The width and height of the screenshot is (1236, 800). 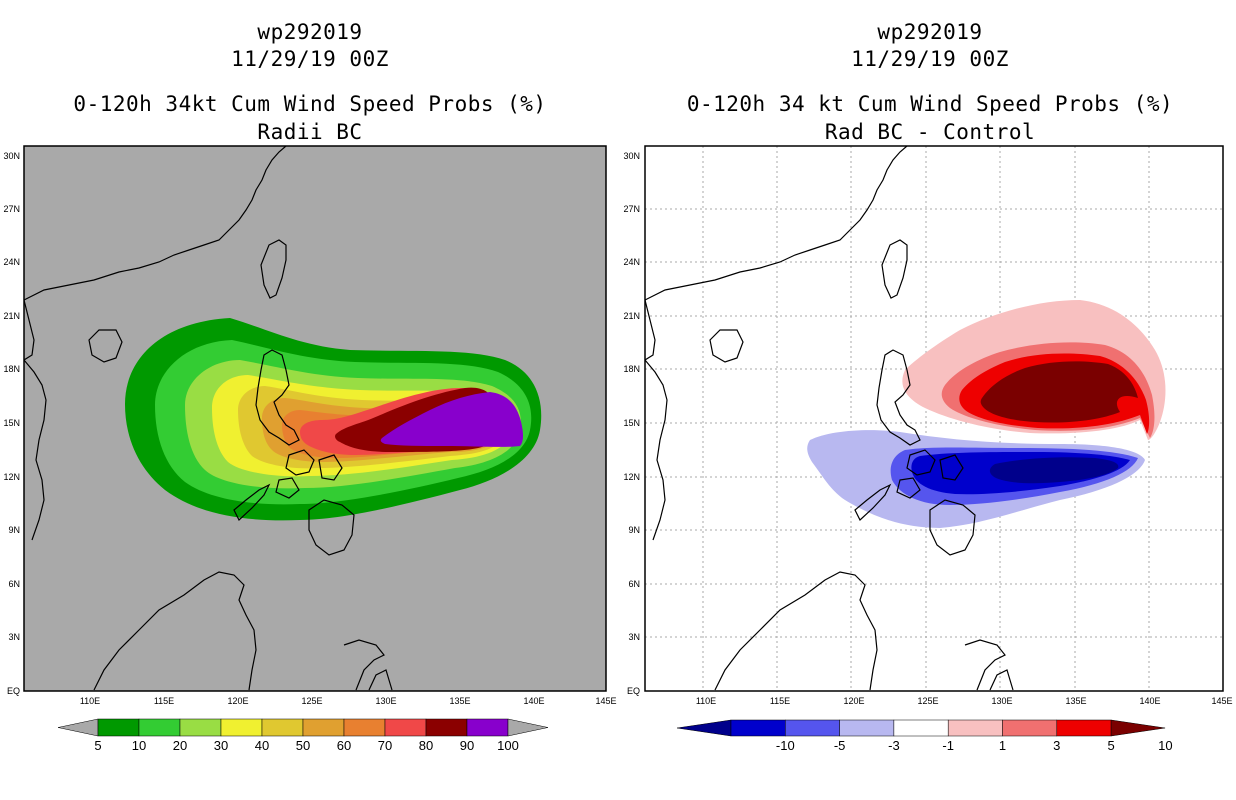 What do you see at coordinates (11, 156) in the screenshot?
I see `left-lat-label: 30N` at bounding box center [11, 156].